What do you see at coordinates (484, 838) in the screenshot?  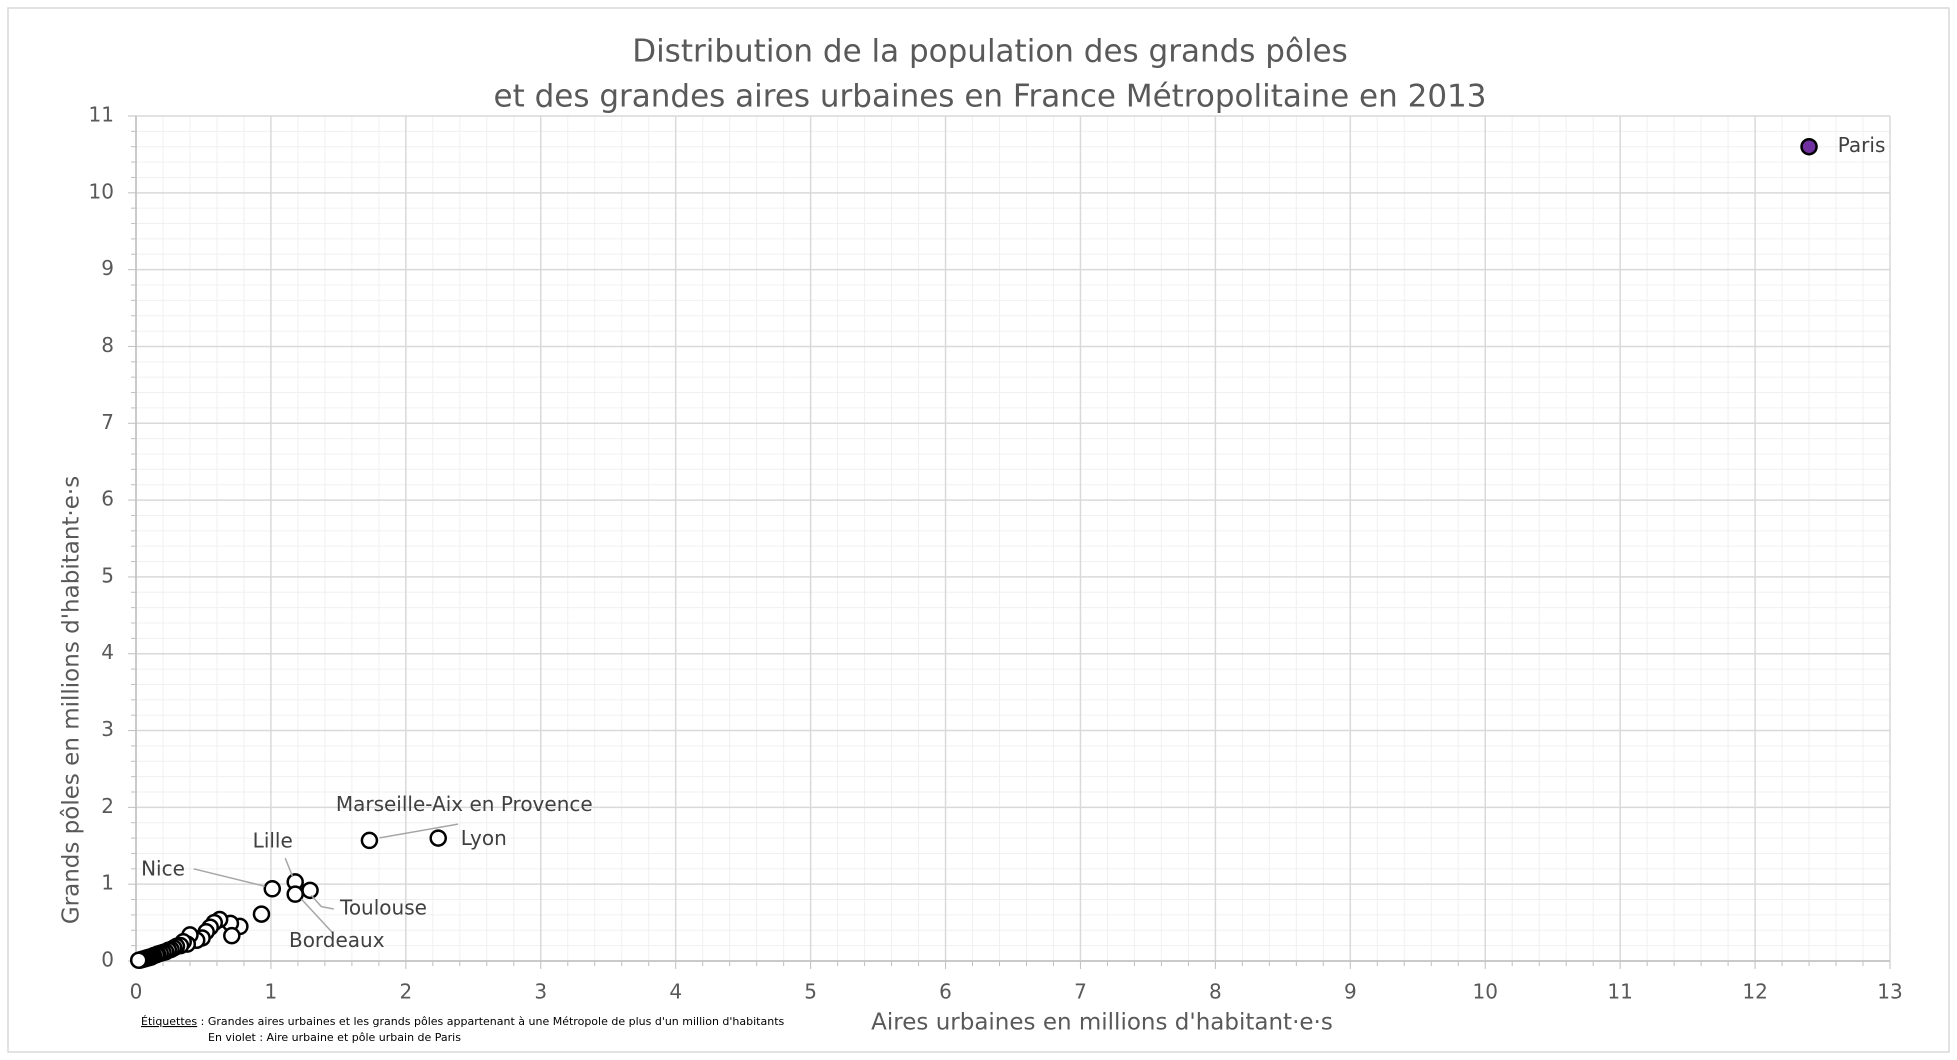 I see `point-label: Lyon` at bounding box center [484, 838].